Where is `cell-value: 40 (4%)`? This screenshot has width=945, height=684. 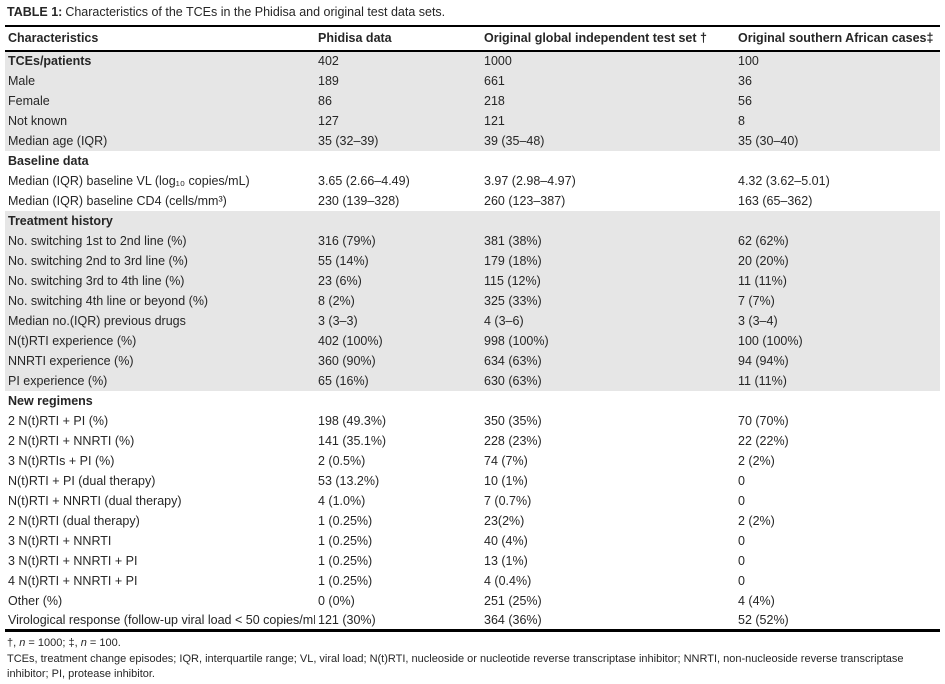 cell-value: 40 (4%) is located at coordinates (506, 540).